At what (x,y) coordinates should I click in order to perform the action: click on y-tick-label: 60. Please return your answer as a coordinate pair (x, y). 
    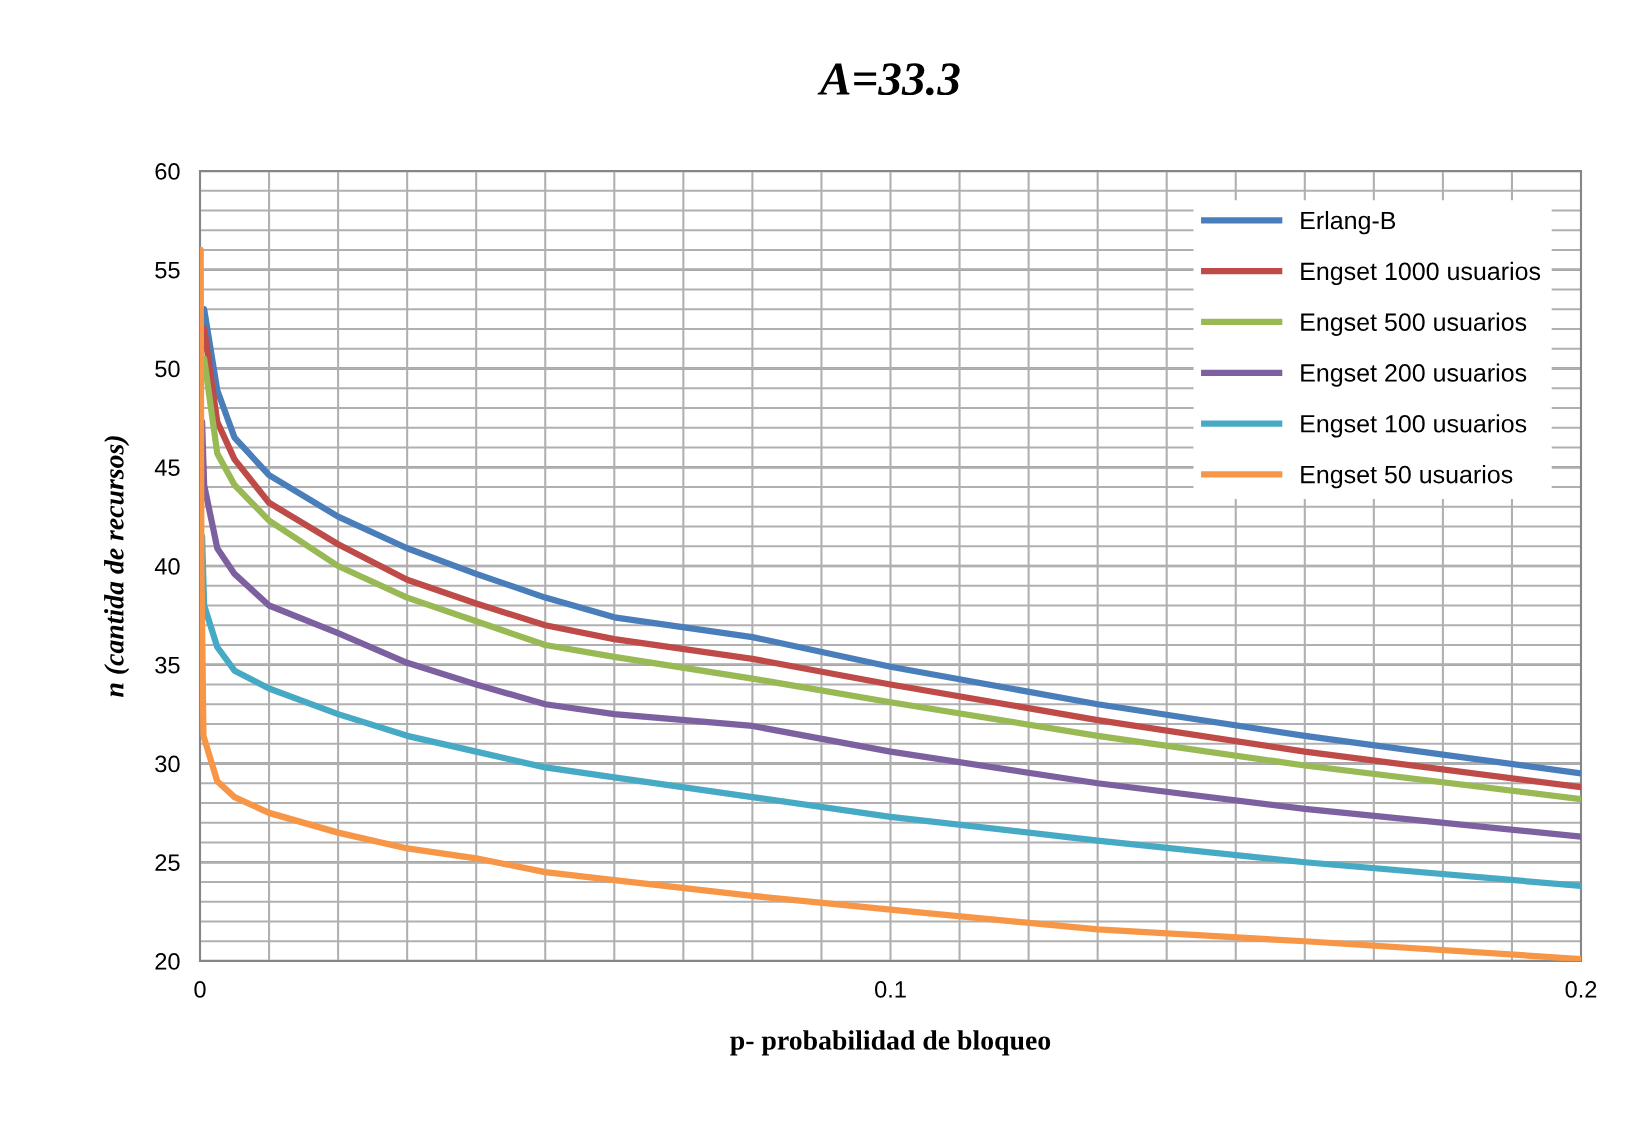
    Looking at the image, I should click on (167, 171).